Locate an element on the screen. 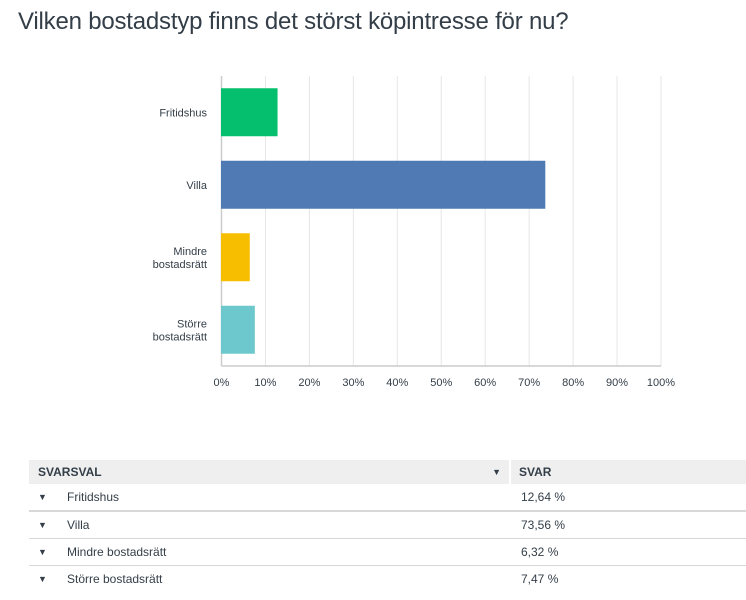  table-row: ▼ Större bostadsrätt 7,47 % is located at coordinates (387, 579).